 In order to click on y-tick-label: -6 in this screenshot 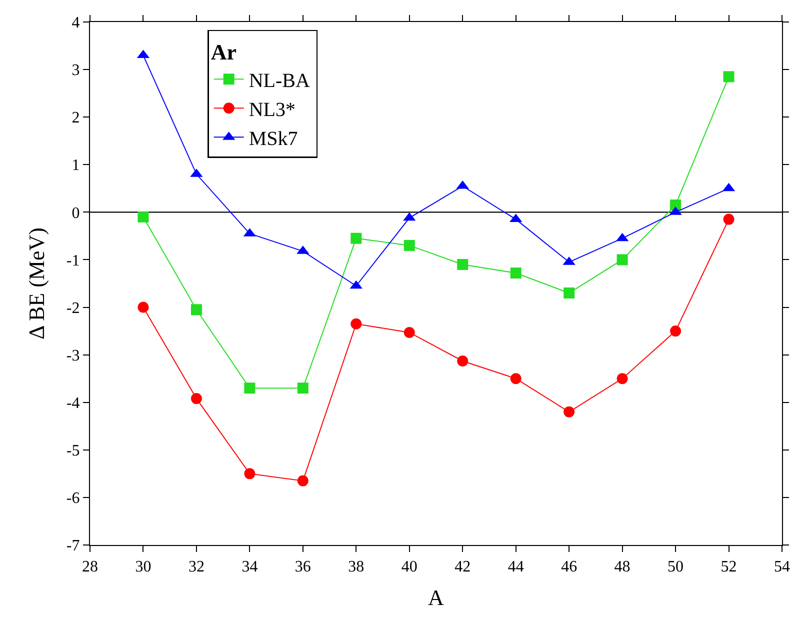, I will do `click(73, 499)`.